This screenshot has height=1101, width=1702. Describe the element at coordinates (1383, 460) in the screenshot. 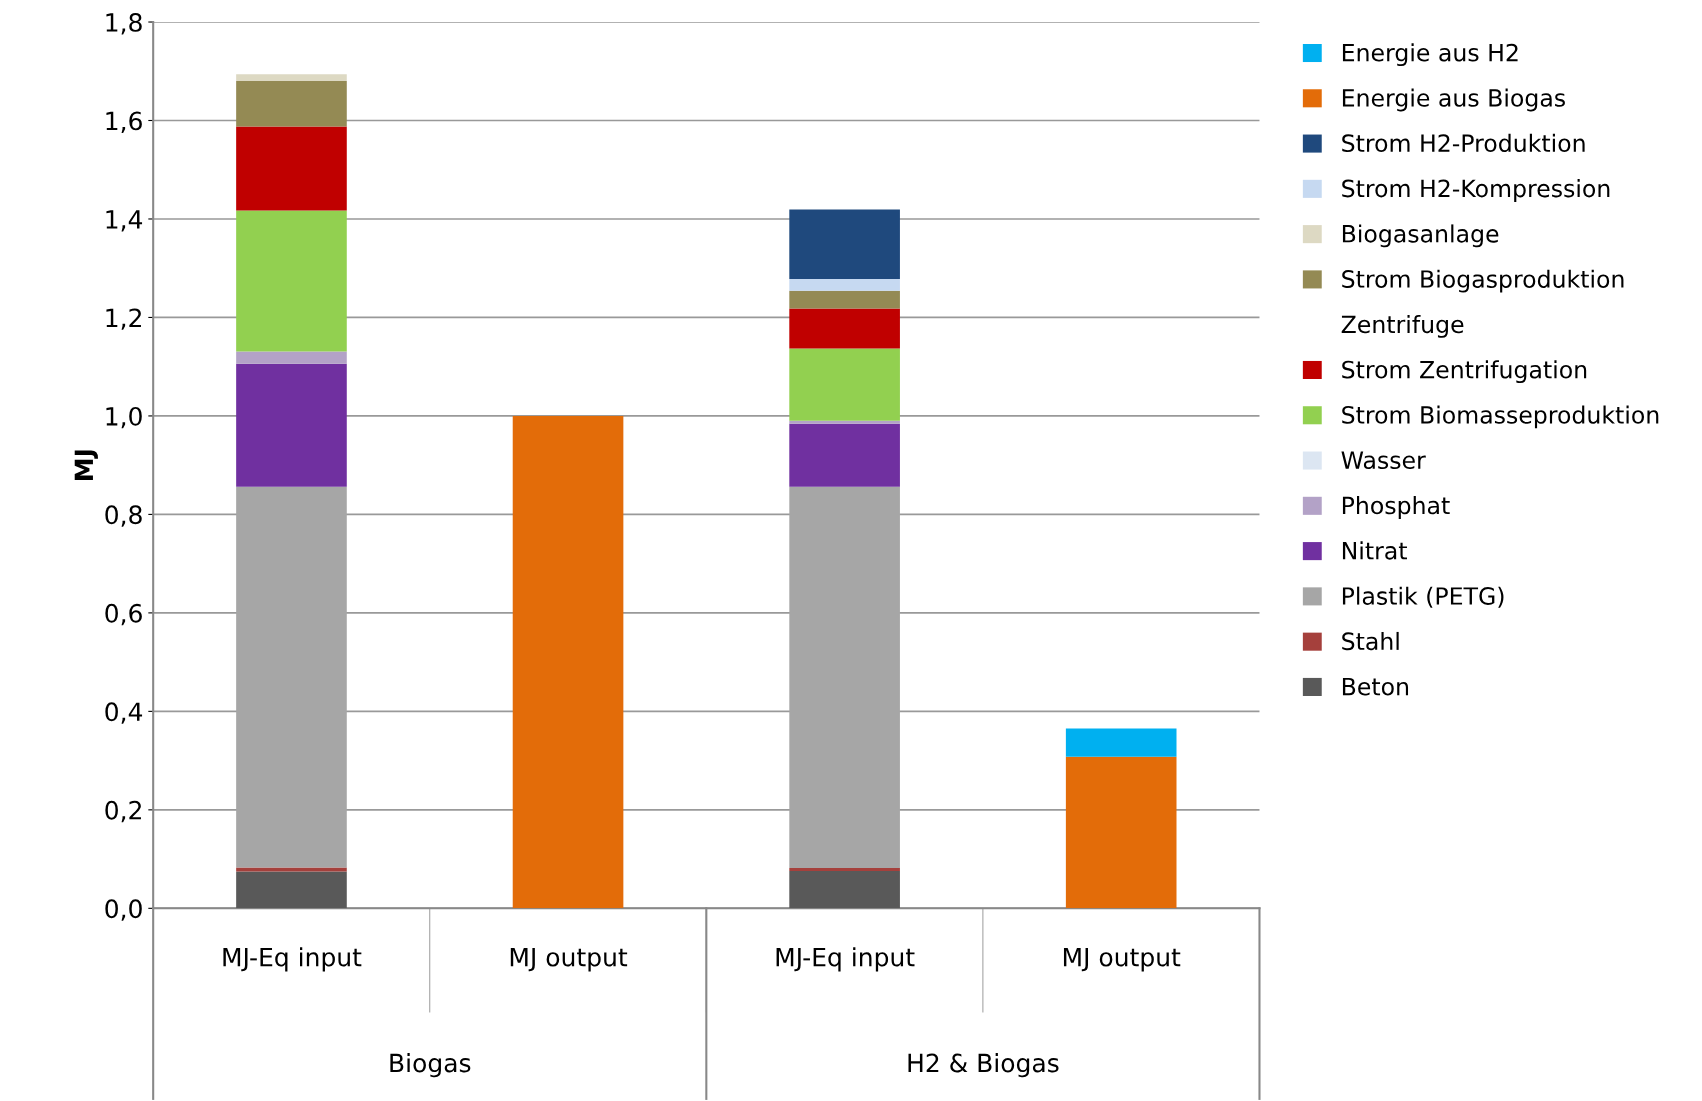

I see `legend-label: Wasser` at that location.